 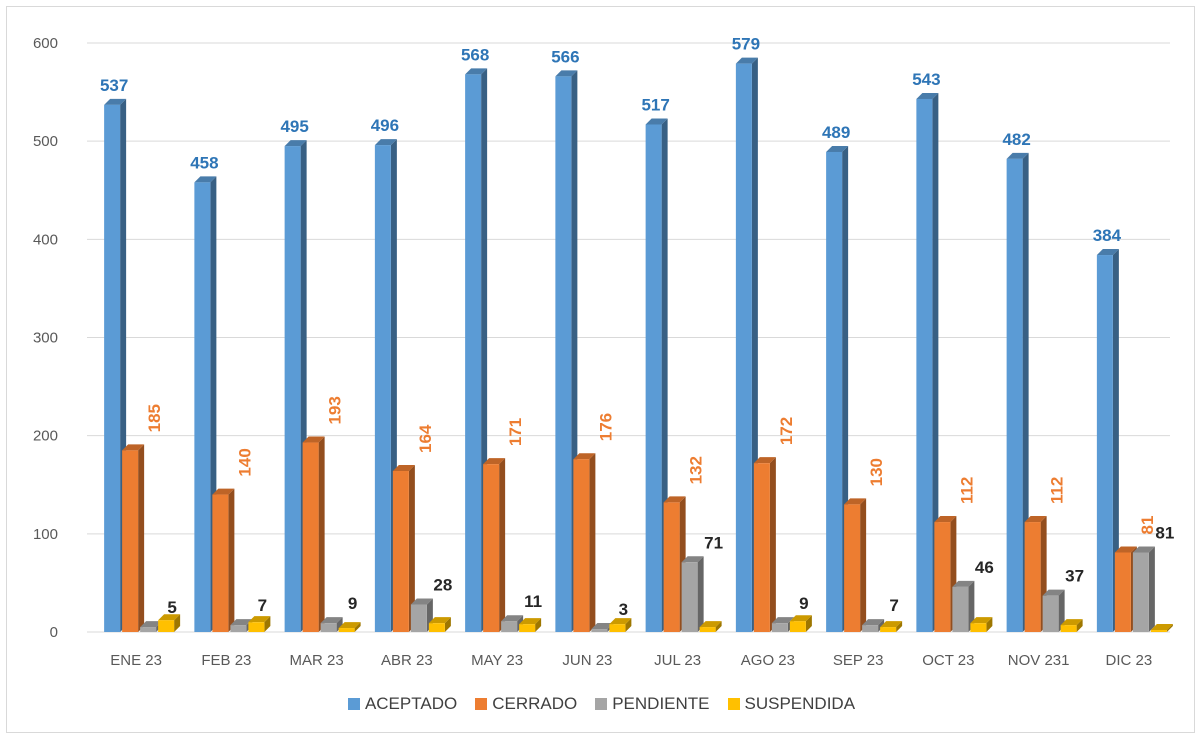 I want to click on legend-item-aceptado: ACEPTADO, so click(x=402, y=704).